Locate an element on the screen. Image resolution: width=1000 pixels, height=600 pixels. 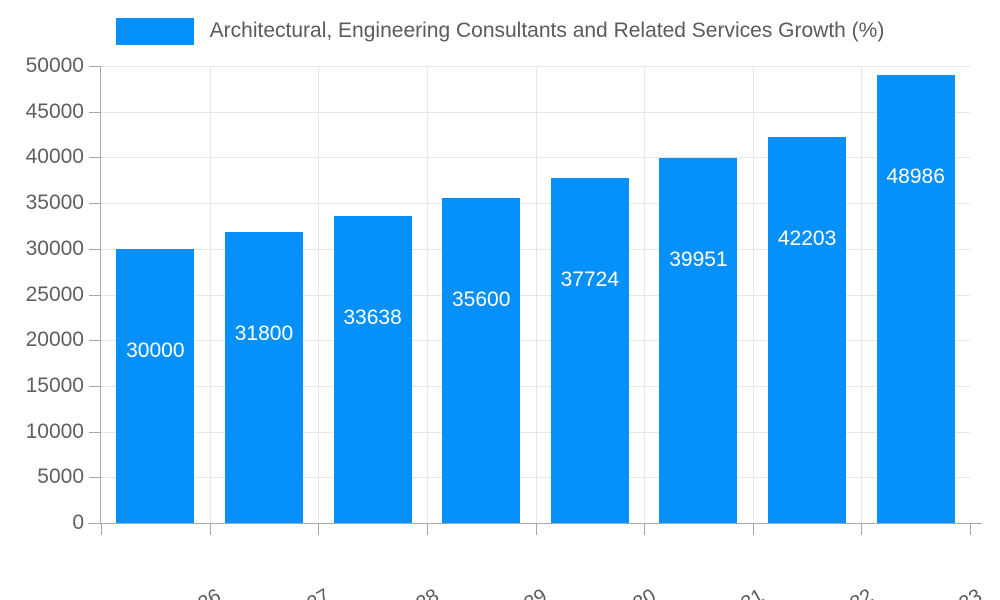
x-axis-category-label: 2026-2027 is located at coordinates (287, 592).